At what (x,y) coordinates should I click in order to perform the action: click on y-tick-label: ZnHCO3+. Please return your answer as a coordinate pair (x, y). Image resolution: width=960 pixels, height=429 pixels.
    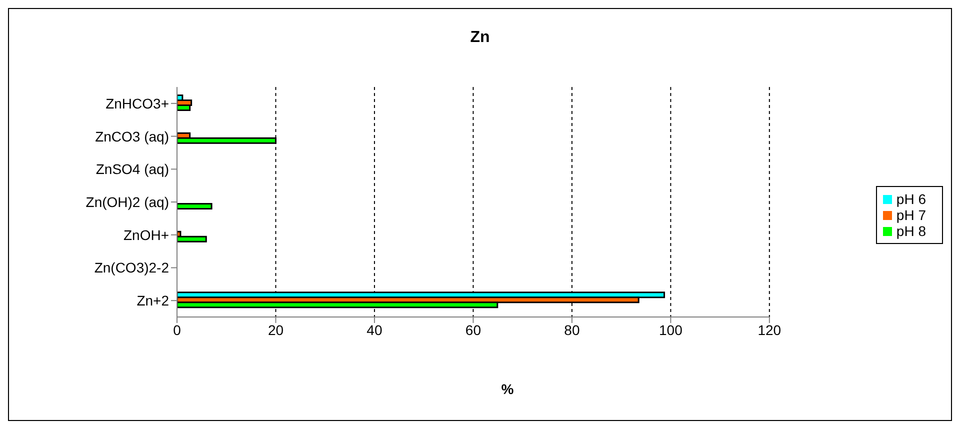
    Looking at the image, I should click on (137, 103).